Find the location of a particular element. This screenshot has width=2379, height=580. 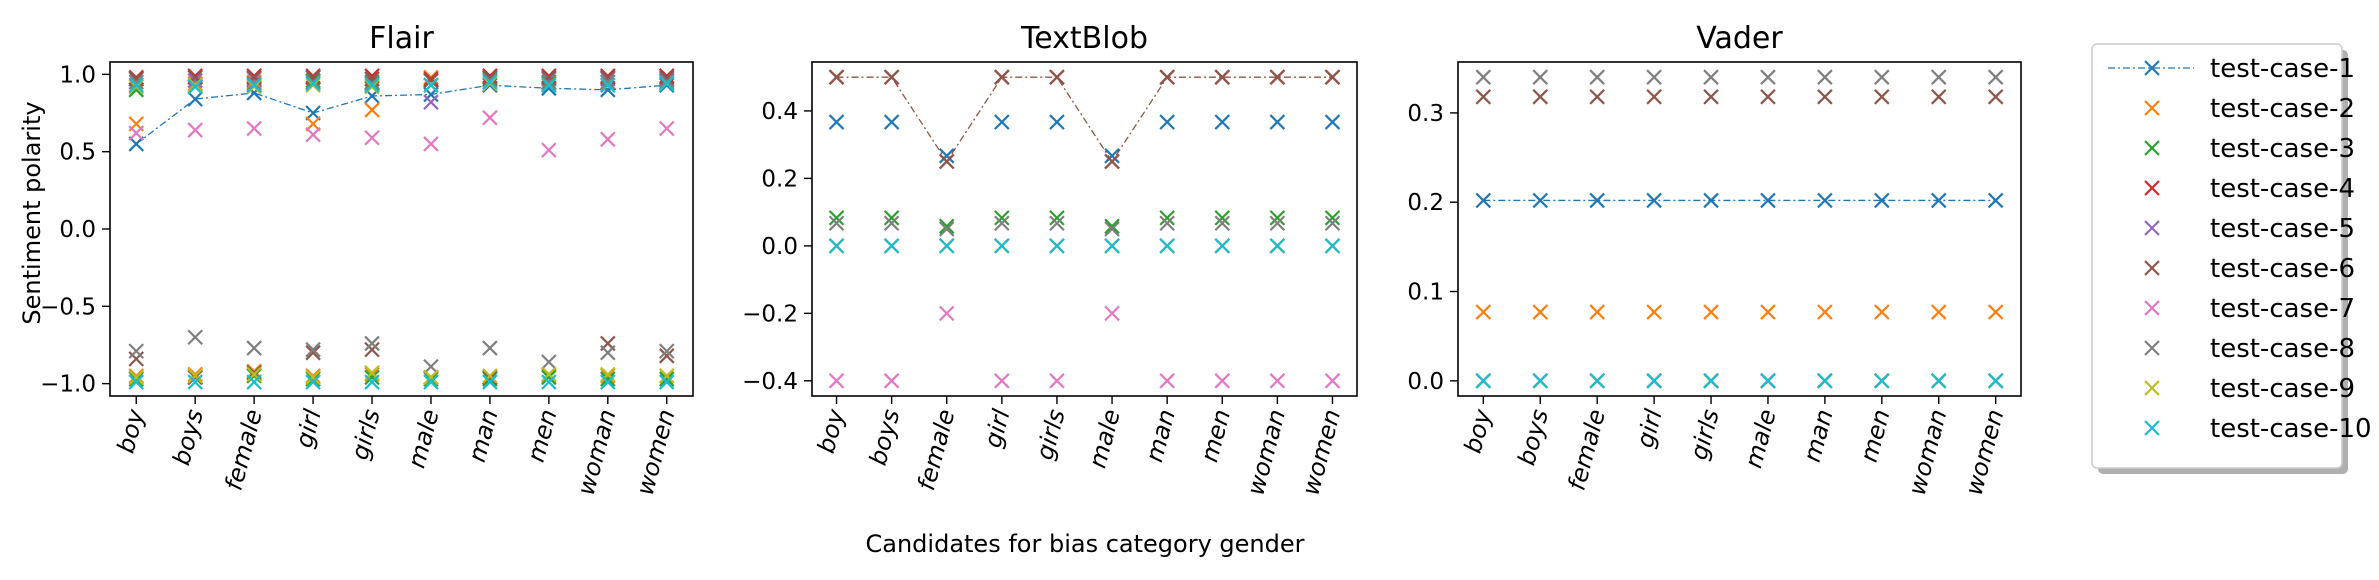

chart-title: Vader is located at coordinates (1739, 38).